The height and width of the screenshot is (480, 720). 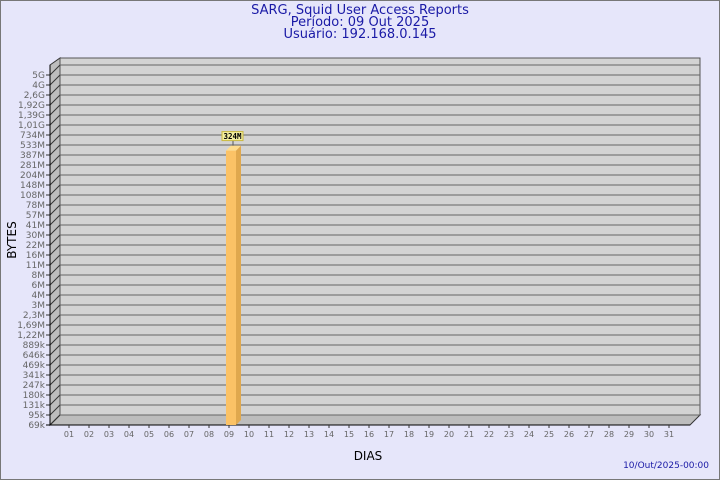 I want to click on y-tick-label: 2,6G, so click(x=34, y=96).